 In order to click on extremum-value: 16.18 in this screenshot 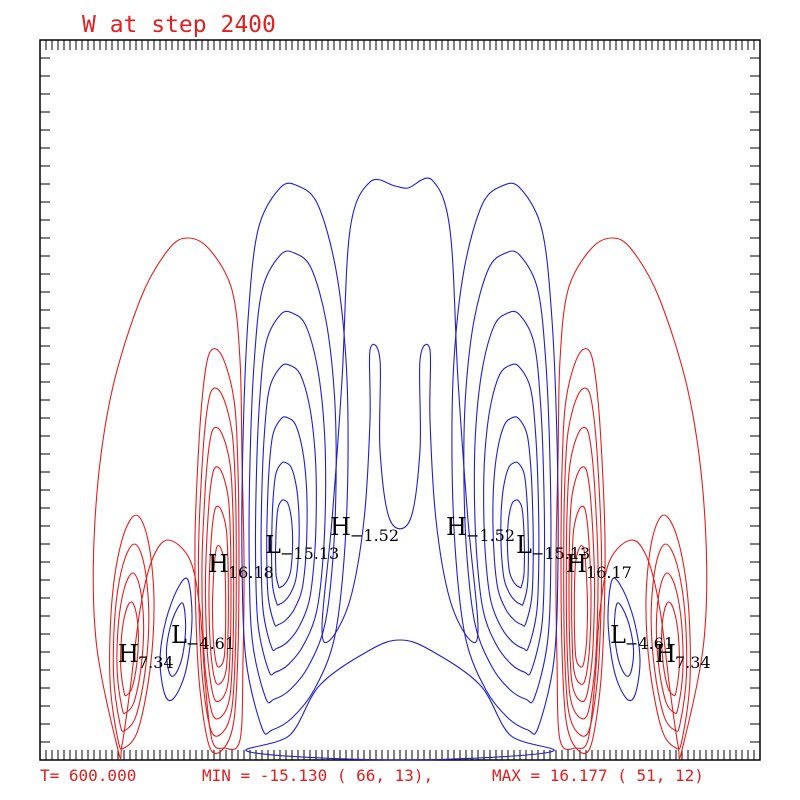, I will do `click(251, 572)`.